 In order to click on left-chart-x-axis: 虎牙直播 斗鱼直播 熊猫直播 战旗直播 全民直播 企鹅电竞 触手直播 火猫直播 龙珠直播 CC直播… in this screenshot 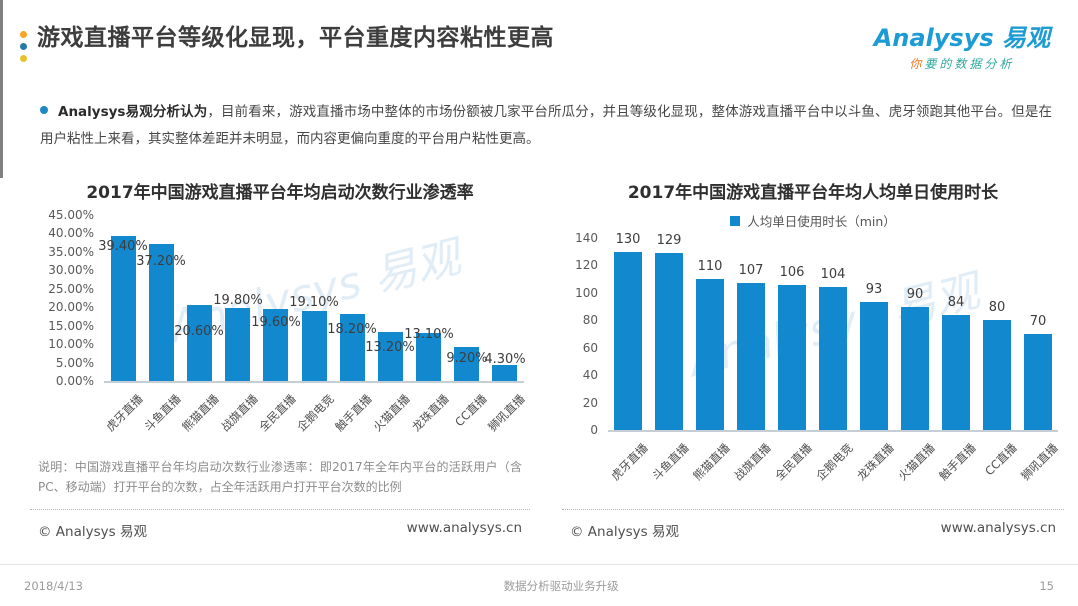, I will do `click(278, 414)`.